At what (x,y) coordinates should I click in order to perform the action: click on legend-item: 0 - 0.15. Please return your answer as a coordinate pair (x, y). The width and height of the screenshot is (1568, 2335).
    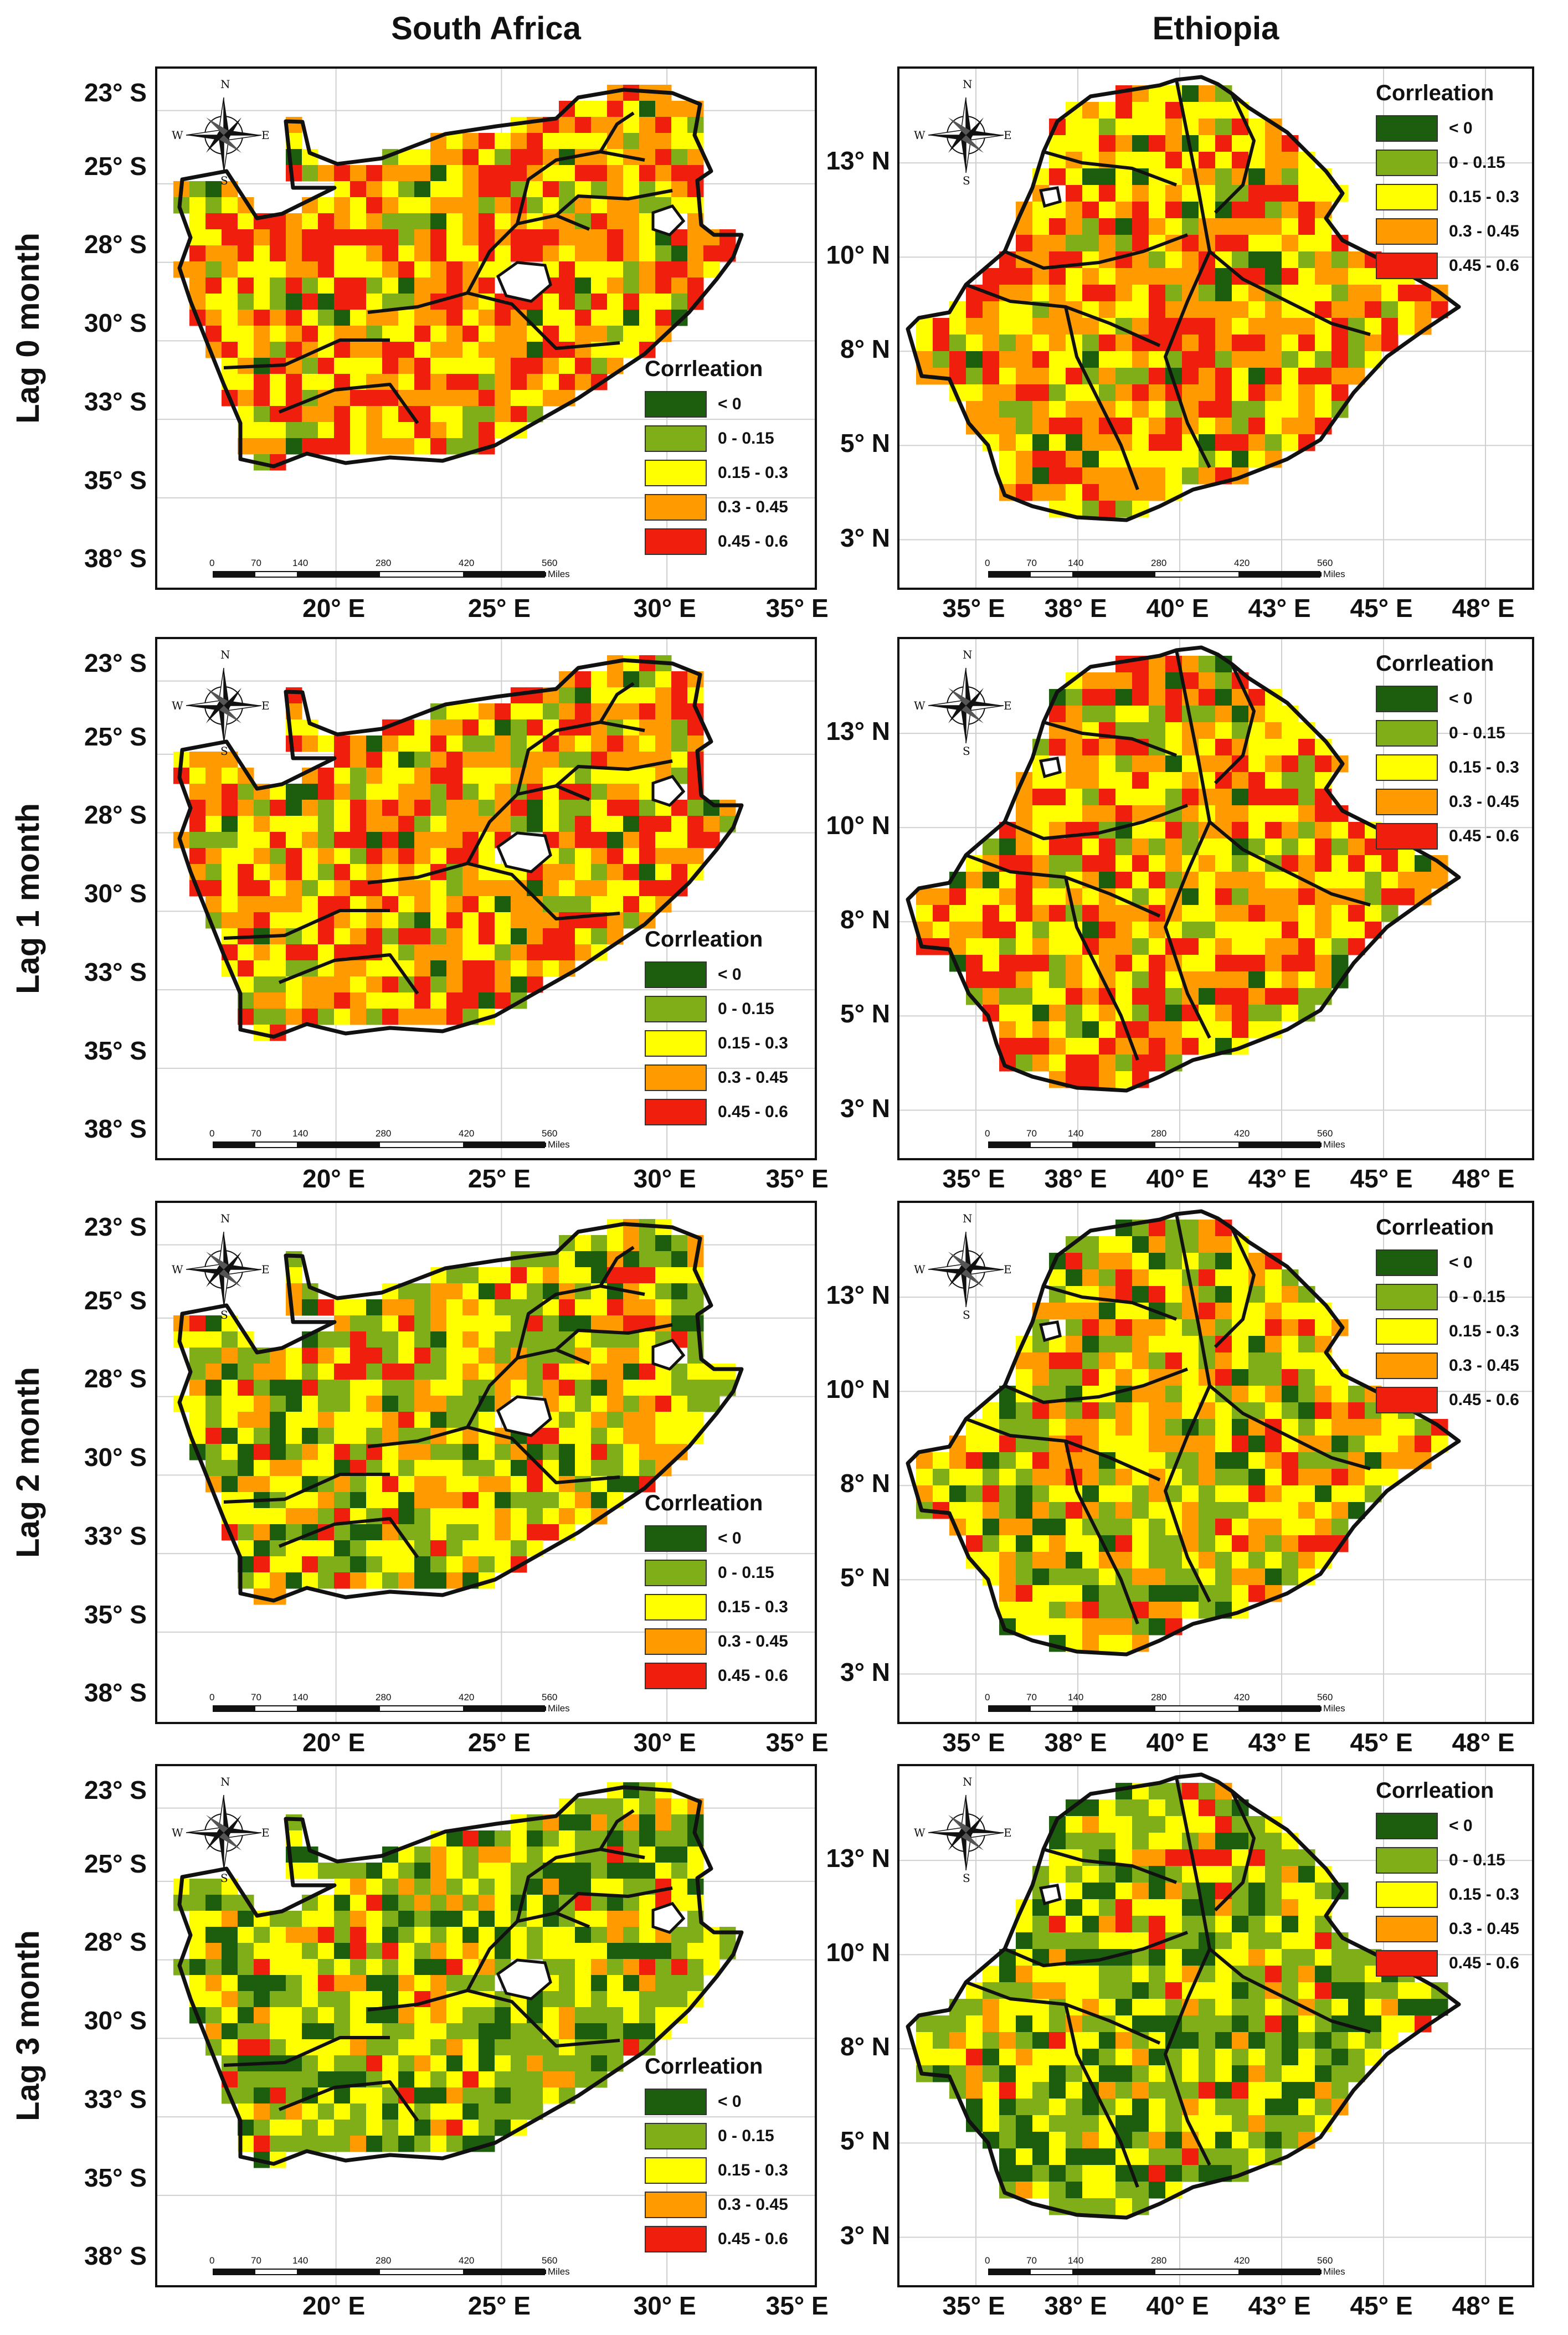
    Looking at the image, I should click on (1448, 733).